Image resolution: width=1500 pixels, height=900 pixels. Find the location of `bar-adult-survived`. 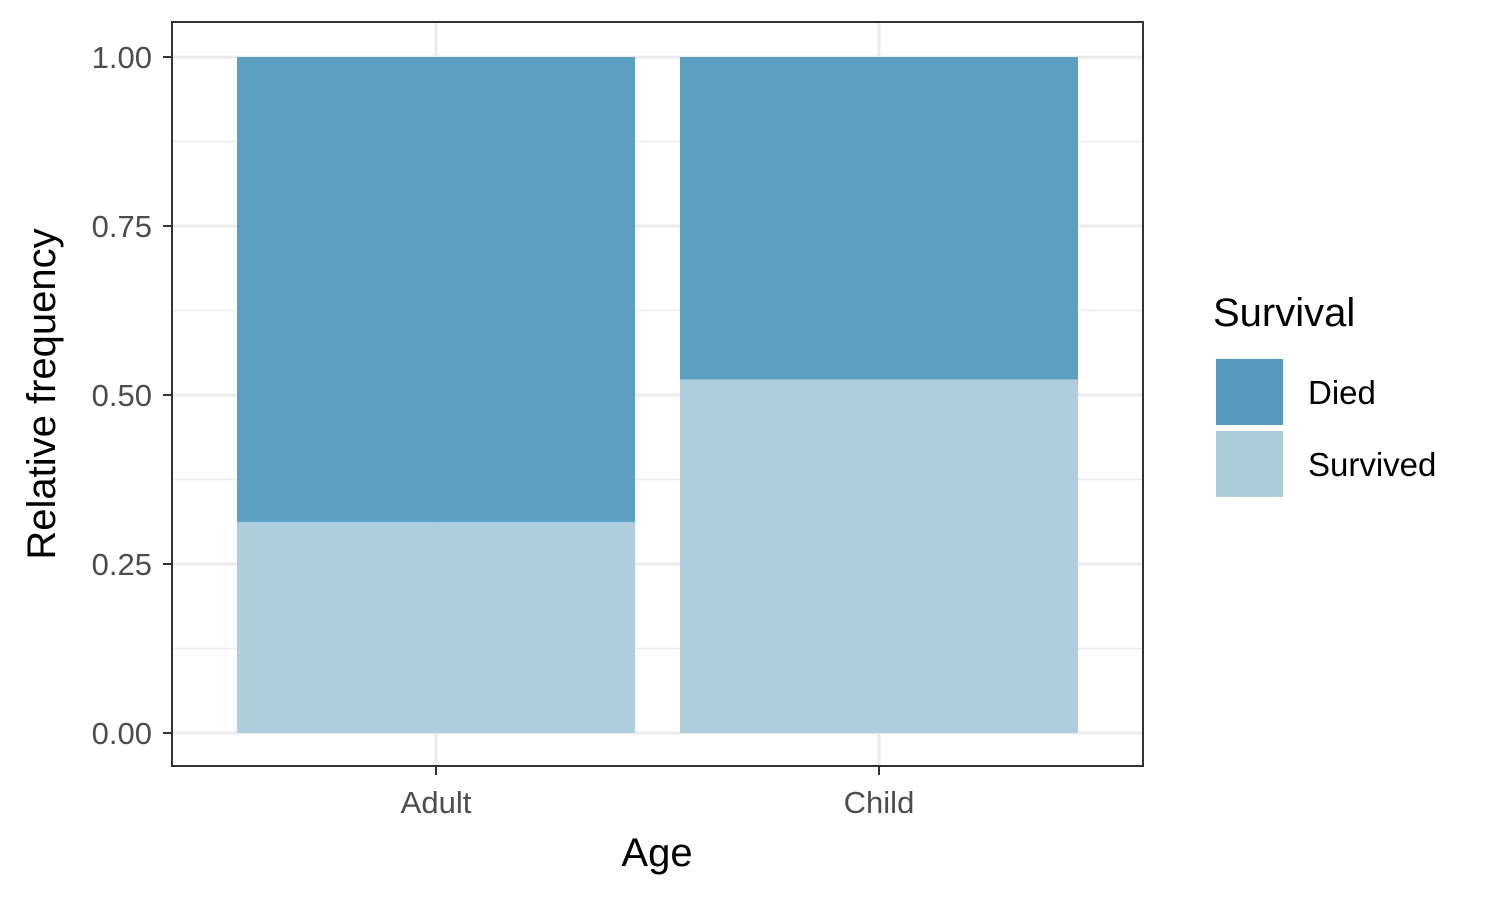

bar-adult-survived is located at coordinates (436, 627).